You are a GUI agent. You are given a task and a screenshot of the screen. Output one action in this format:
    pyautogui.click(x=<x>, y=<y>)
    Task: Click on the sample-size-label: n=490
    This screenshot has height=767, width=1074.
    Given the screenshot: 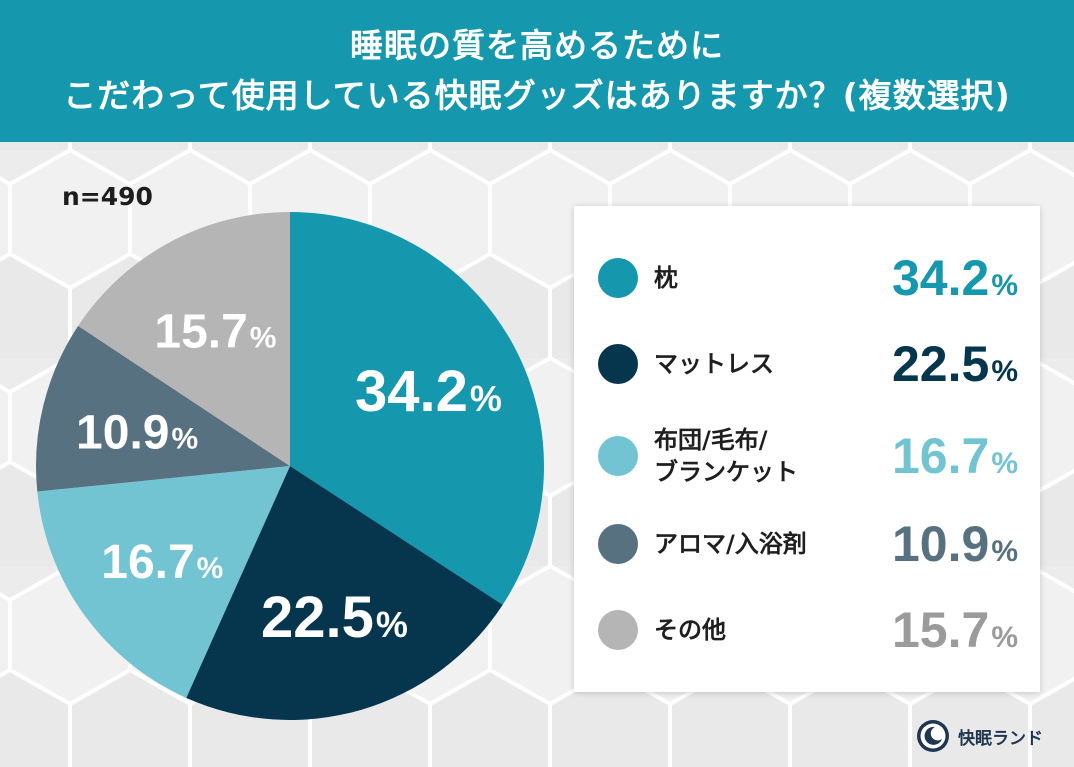 What is the action you would take?
    pyautogui.click(x=107, y=196)
    